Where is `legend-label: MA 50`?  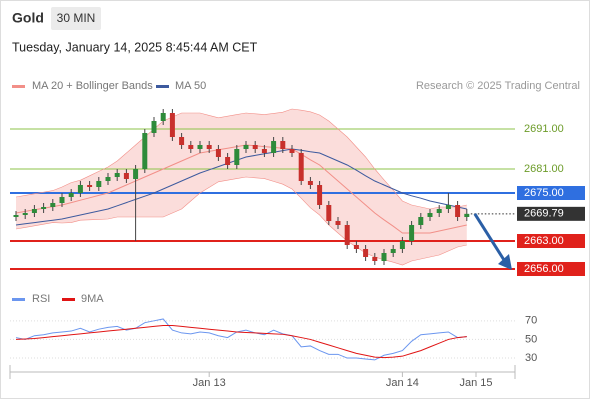 legend-label: MA 50 is located at coordinates (190, 86).